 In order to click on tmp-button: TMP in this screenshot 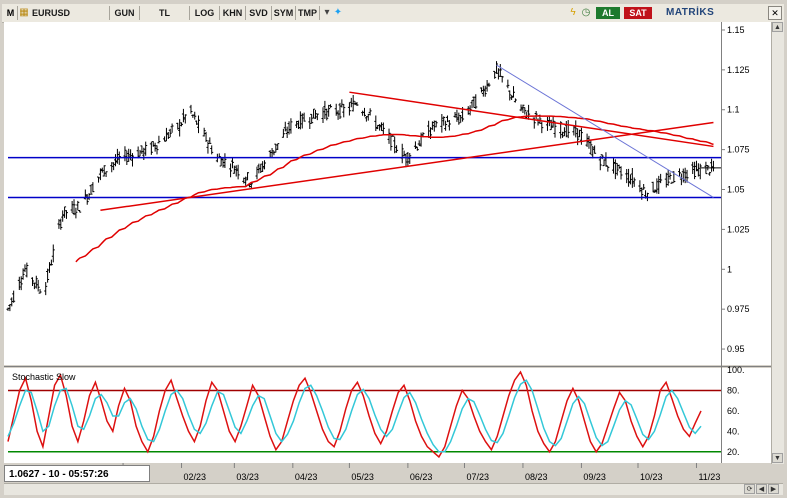, I will do `click(308, 13)`.